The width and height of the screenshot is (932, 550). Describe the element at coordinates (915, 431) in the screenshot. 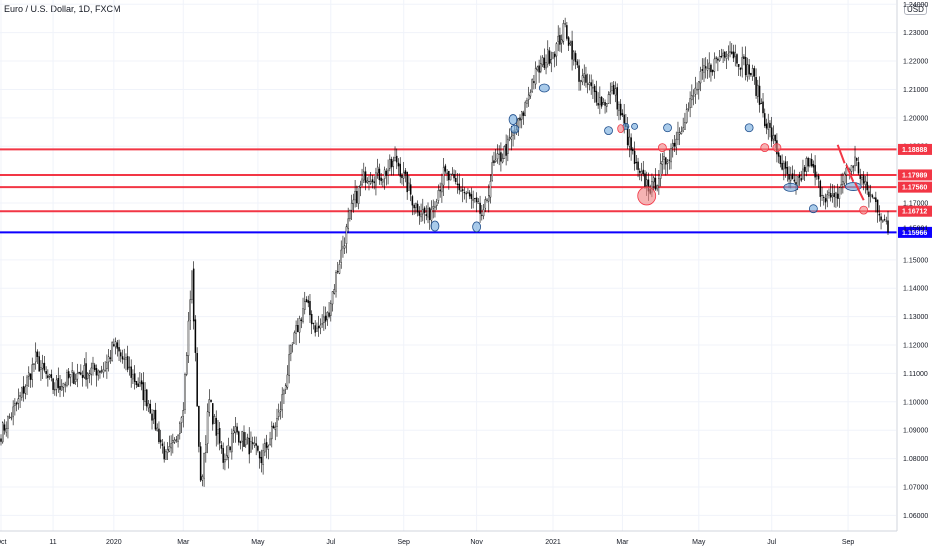

I see `y-tick-label: 1.09000` at that location.